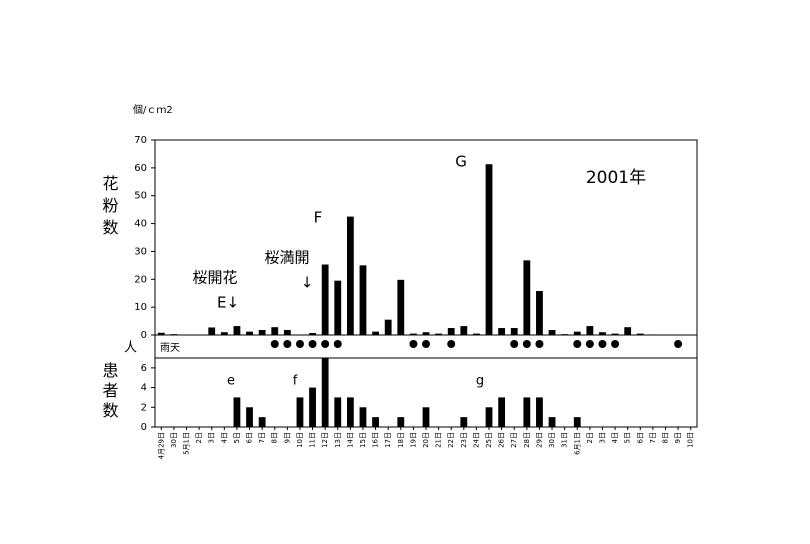 The image size is (810, 544). Describe the element at coordinates (140, 140) in the screenshot. I see `y-tick-label: 70` at that location.